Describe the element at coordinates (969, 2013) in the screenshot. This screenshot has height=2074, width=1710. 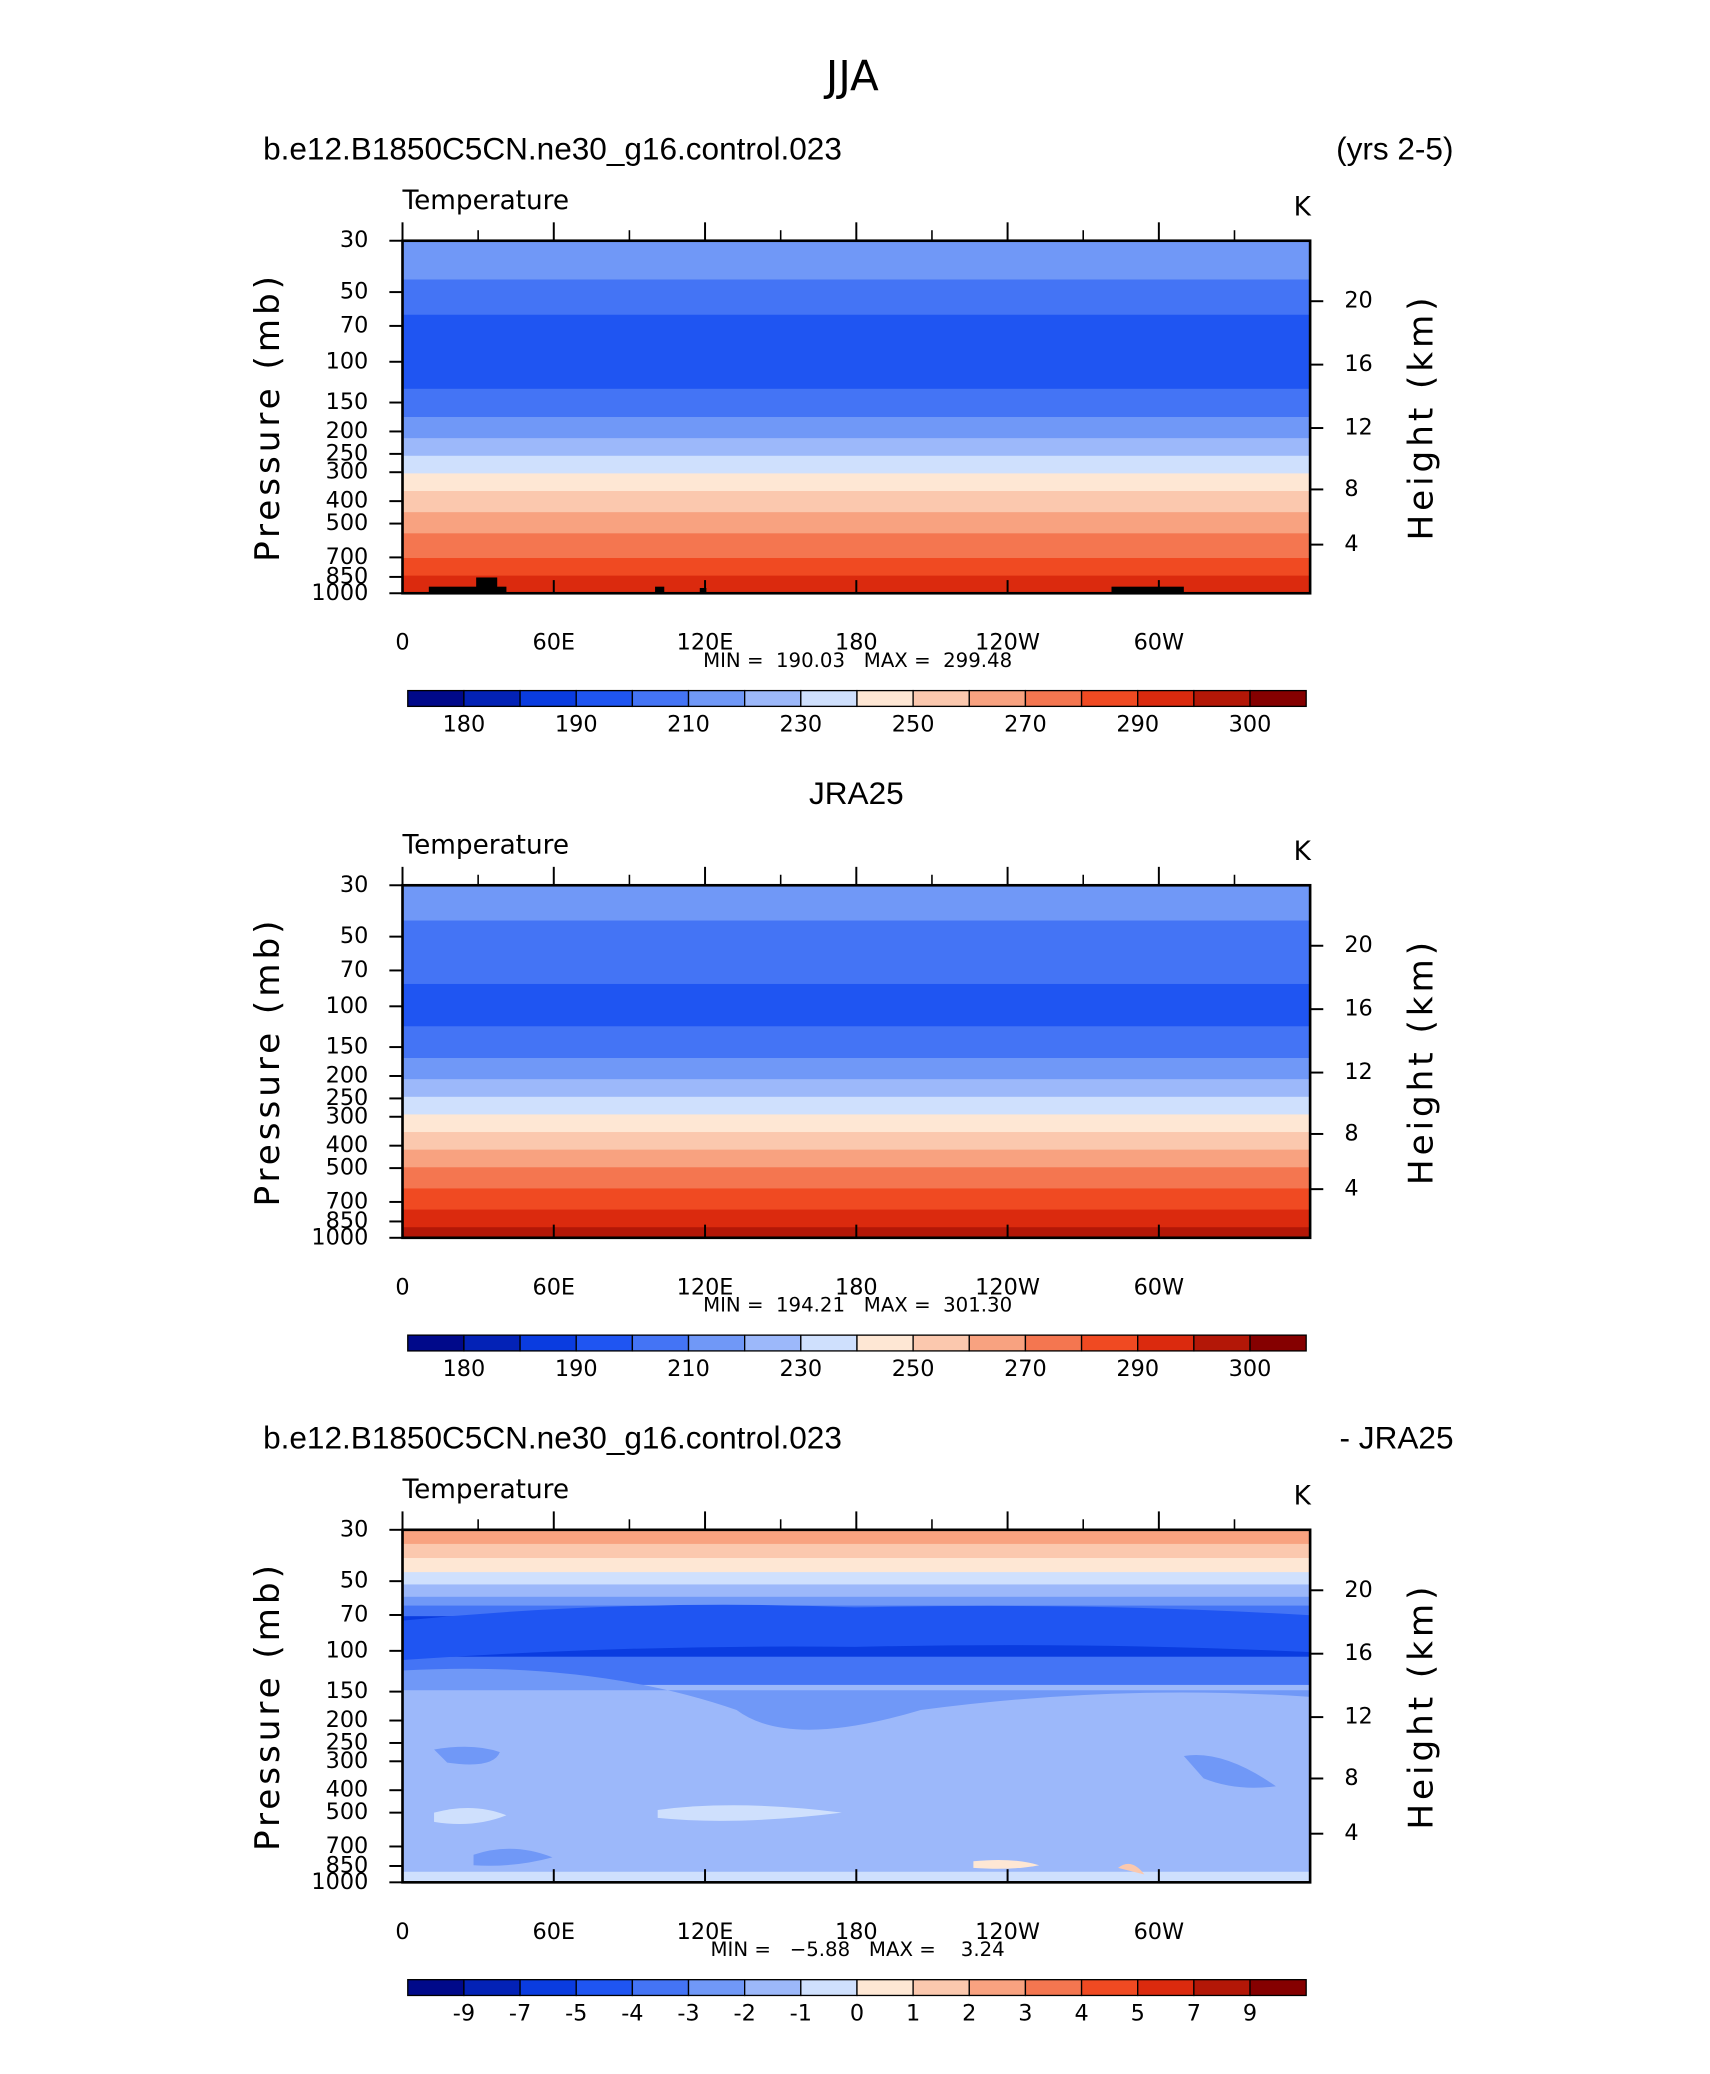
I see `colorbar-label: 2` at that location.